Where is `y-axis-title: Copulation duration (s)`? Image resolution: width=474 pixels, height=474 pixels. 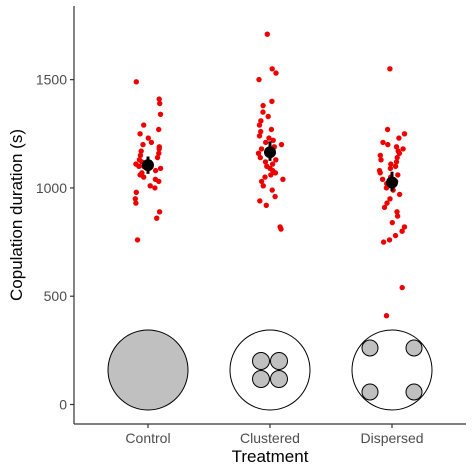
y-axis-title: Copulation duration (s) is located at coordinates (16, 215).